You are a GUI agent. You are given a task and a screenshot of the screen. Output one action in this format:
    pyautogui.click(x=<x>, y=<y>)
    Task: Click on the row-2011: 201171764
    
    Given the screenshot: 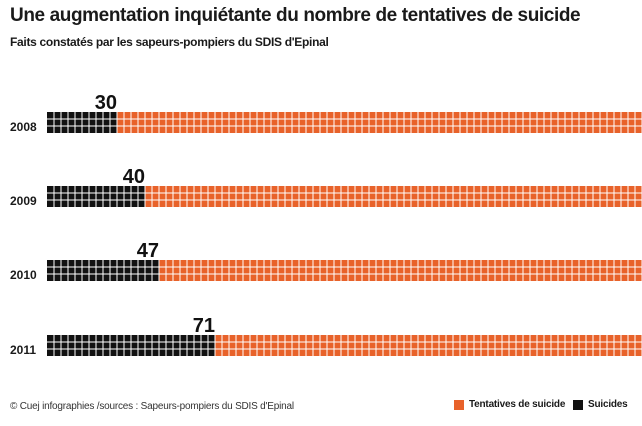 What is the action you would take?
    pyautogui.click(x=326, y=336)
    